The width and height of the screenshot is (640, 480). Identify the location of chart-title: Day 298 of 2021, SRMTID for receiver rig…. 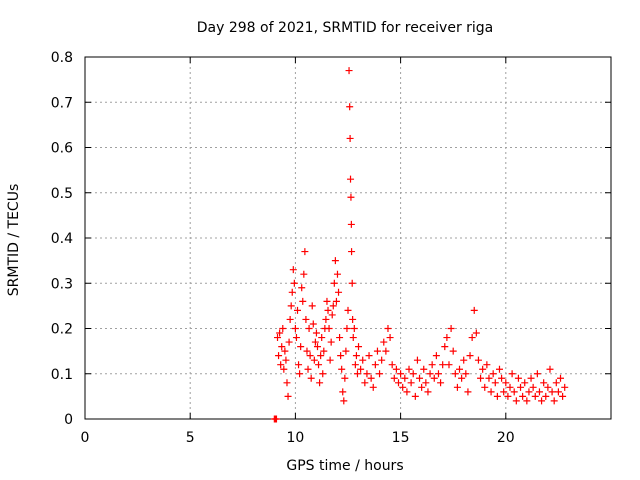
(345, 28).